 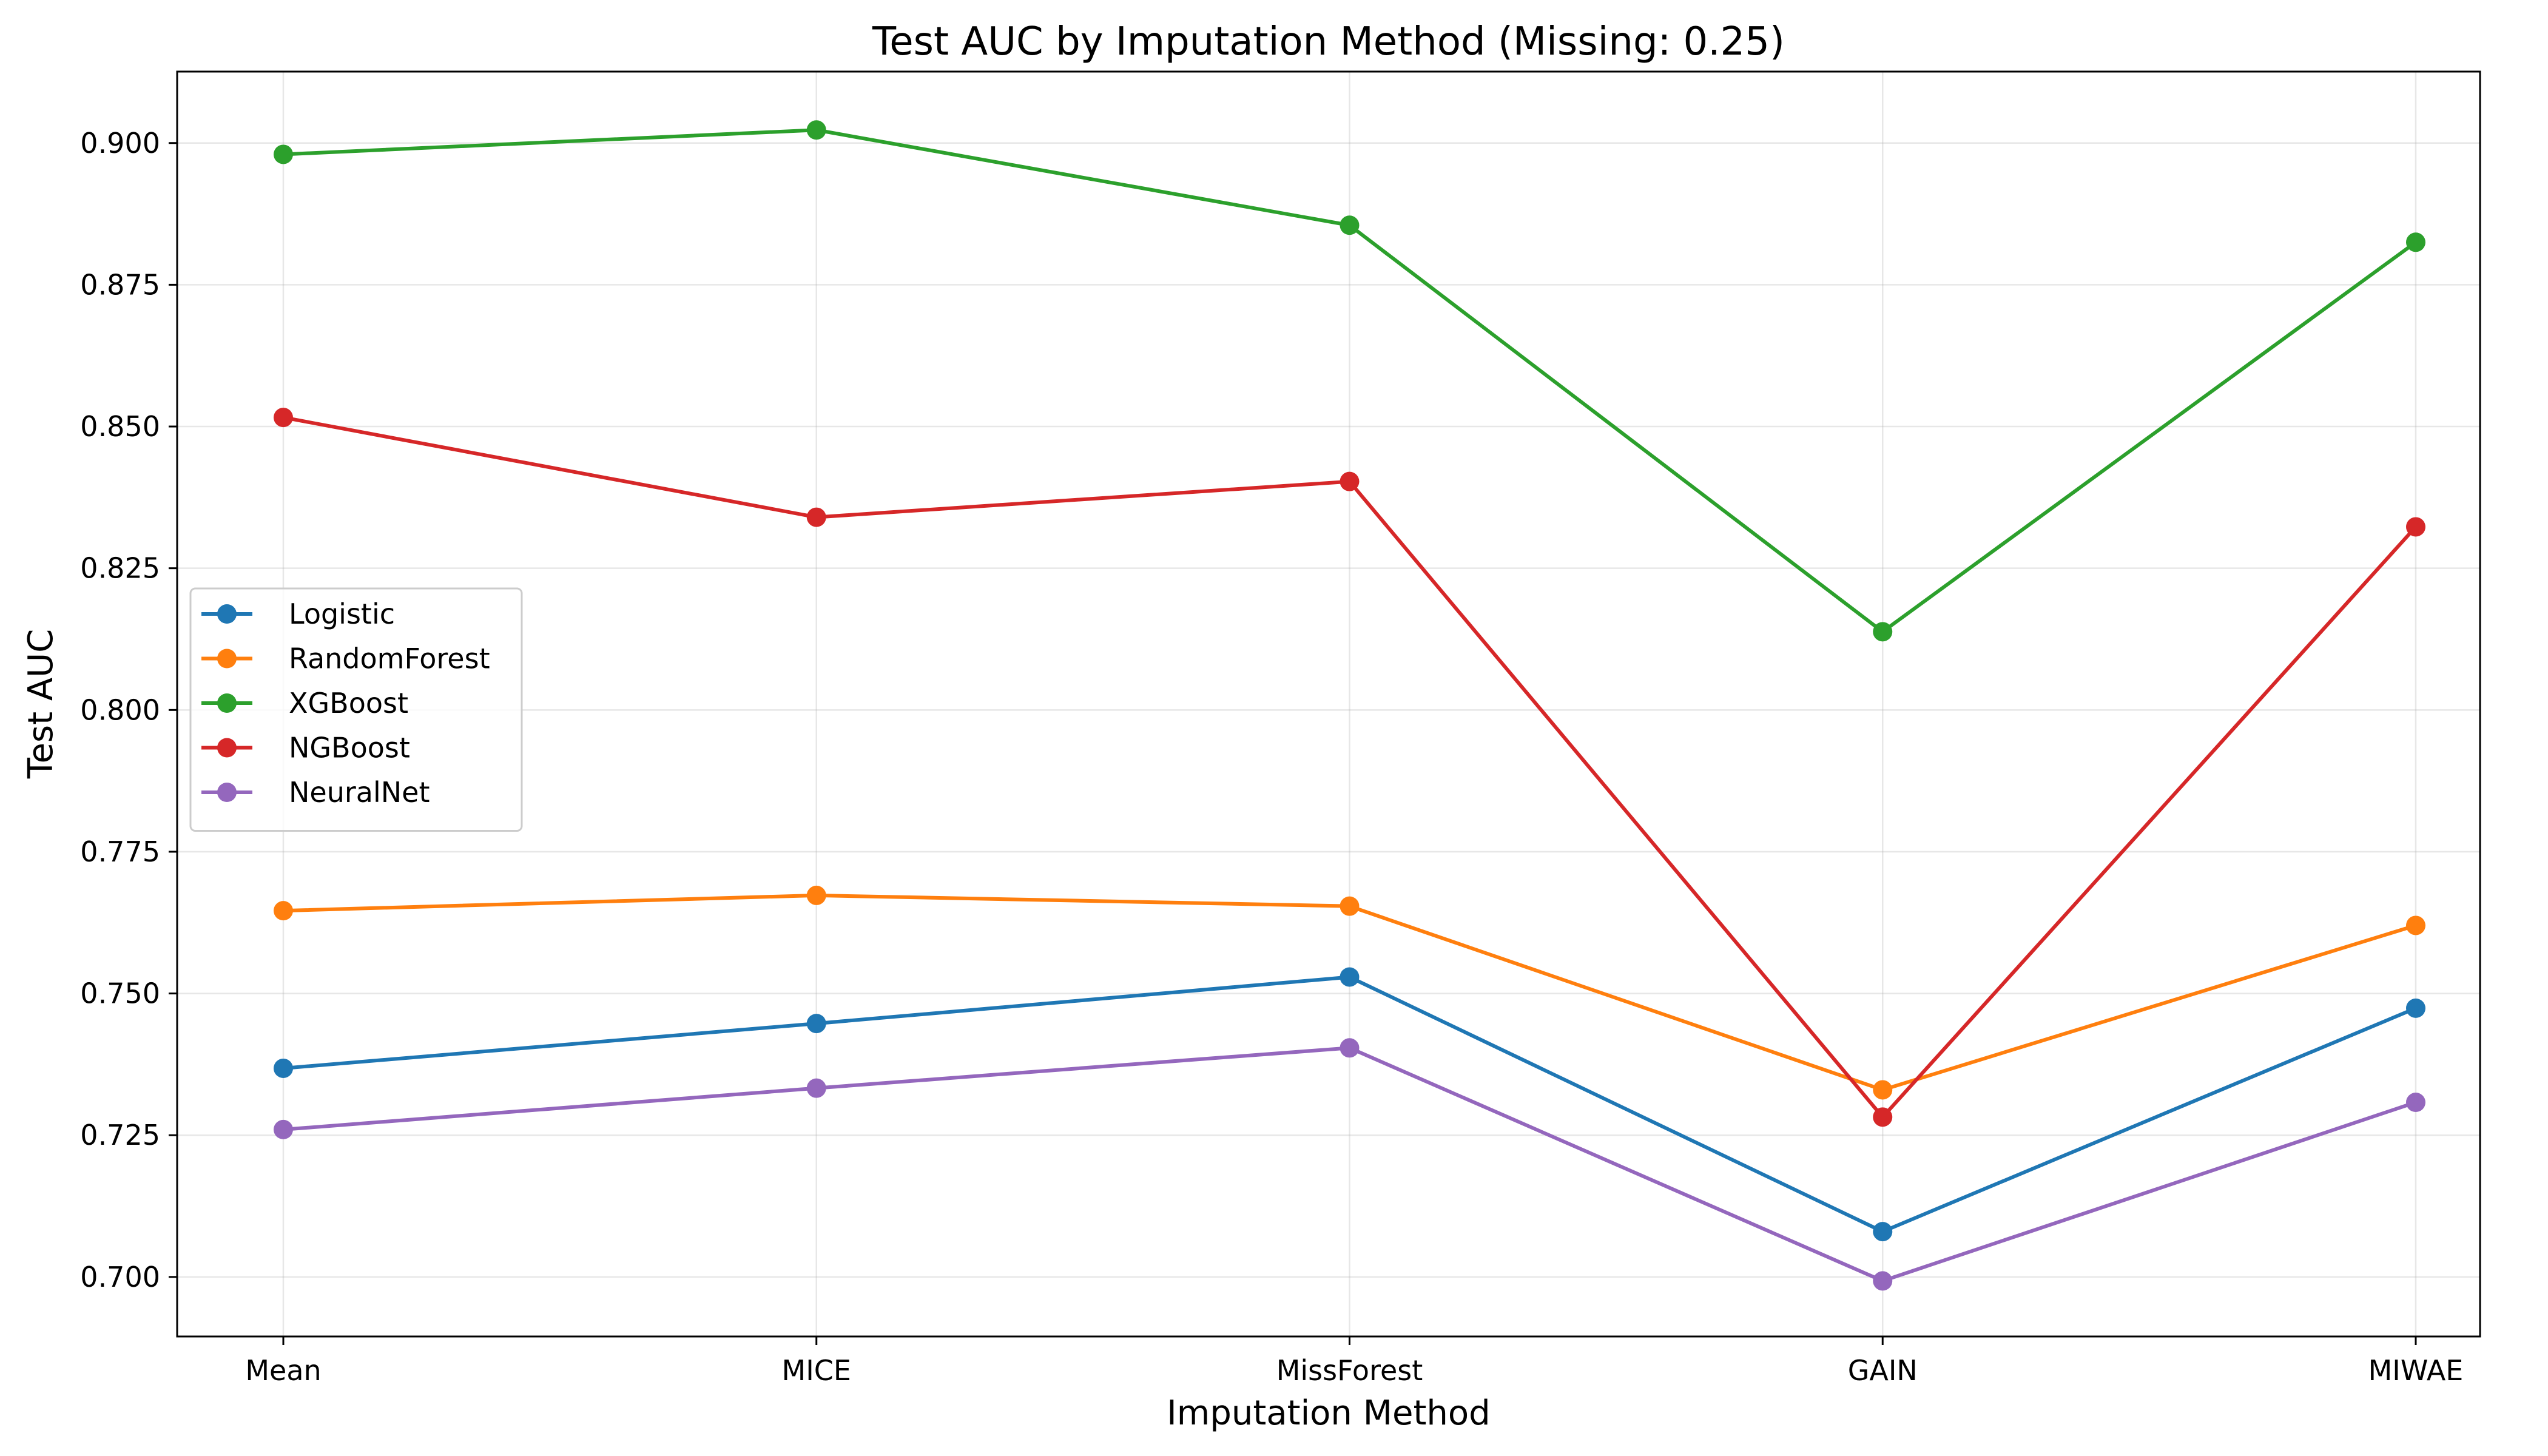 What do you see at coordinates (359, 792) in the screenshot?
I see `legend-label: NeuralNet` at bounding box center [359, 792].